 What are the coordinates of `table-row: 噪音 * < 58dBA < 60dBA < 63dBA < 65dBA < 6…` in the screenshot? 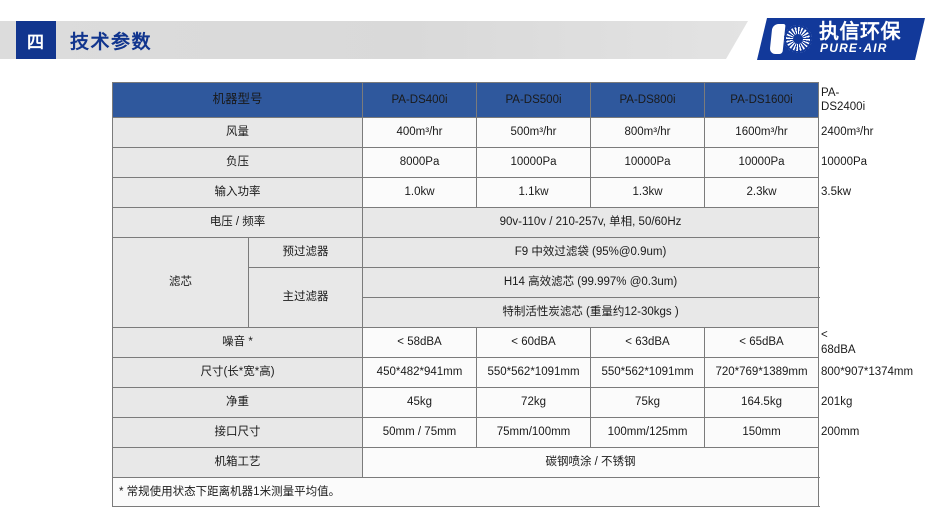 It's located at (483, 342).